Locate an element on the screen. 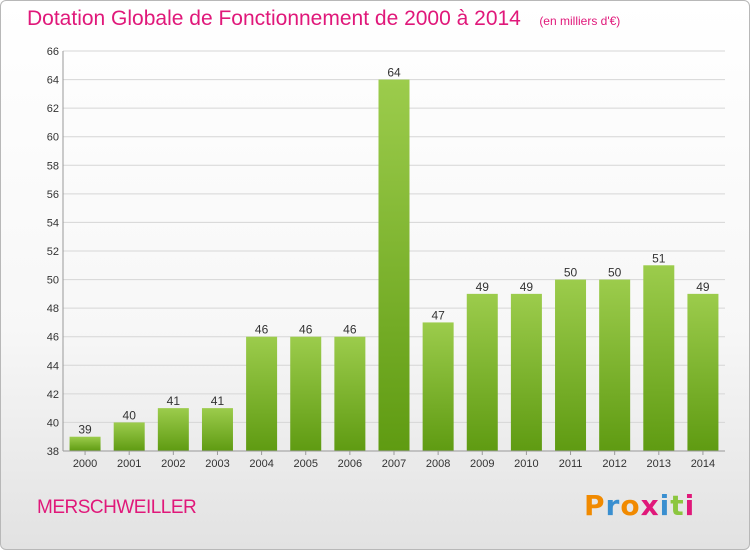  bar-2006 is located at coordinates (350, 393).